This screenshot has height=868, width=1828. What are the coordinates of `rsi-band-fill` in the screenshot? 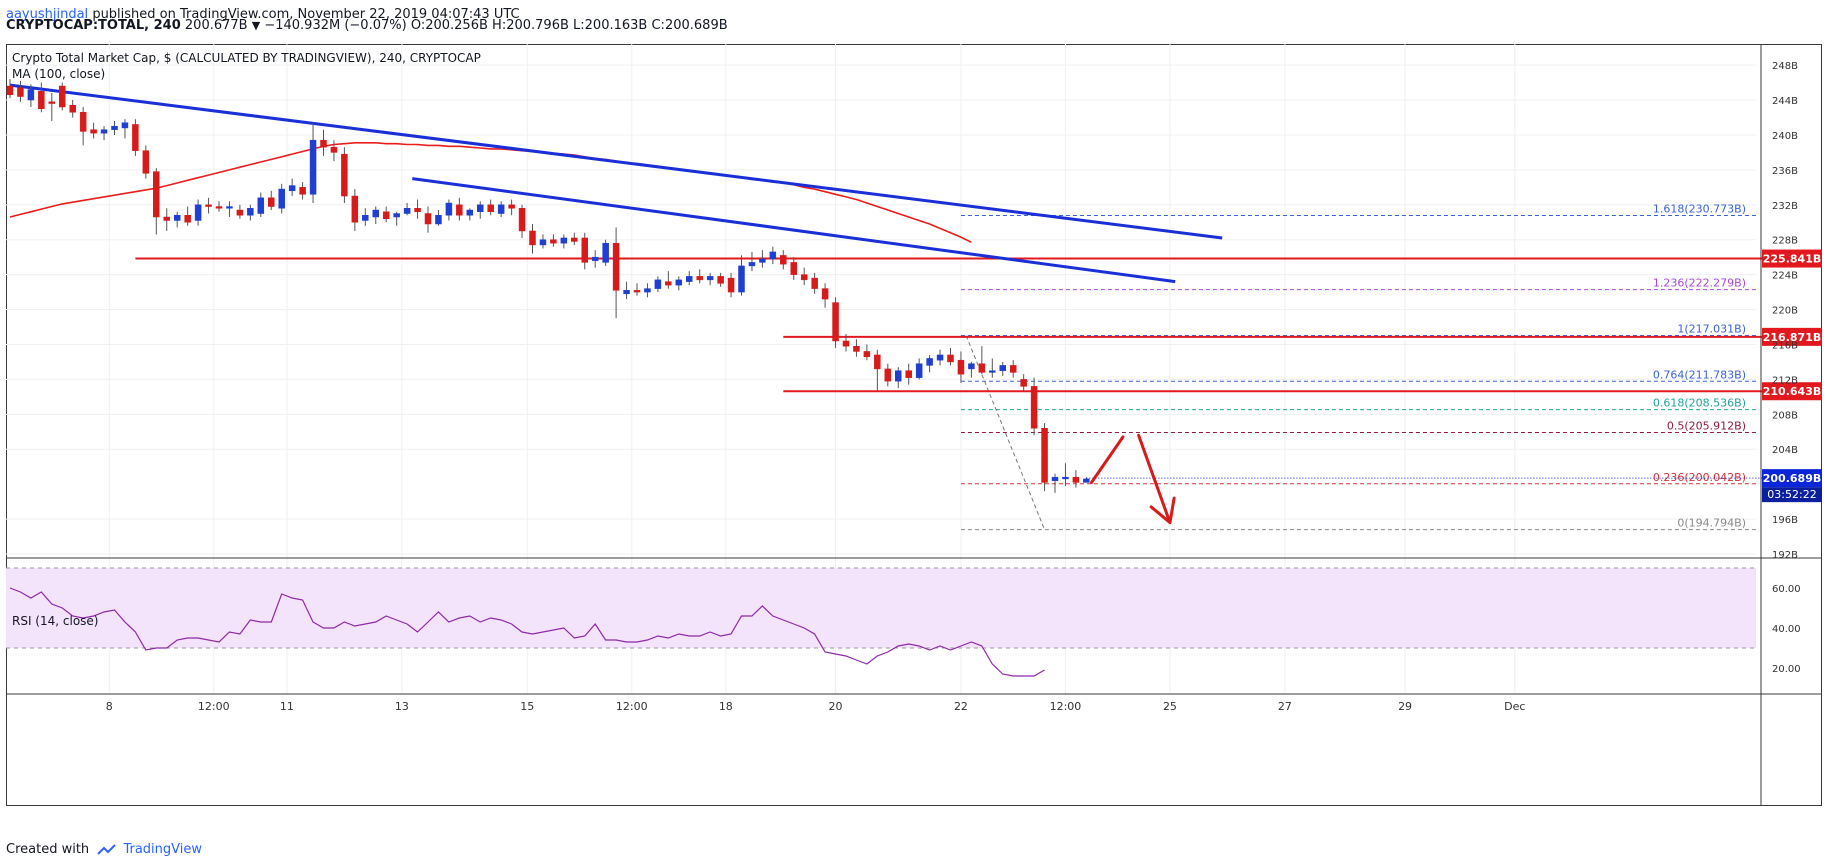 It's located at (881, 608).